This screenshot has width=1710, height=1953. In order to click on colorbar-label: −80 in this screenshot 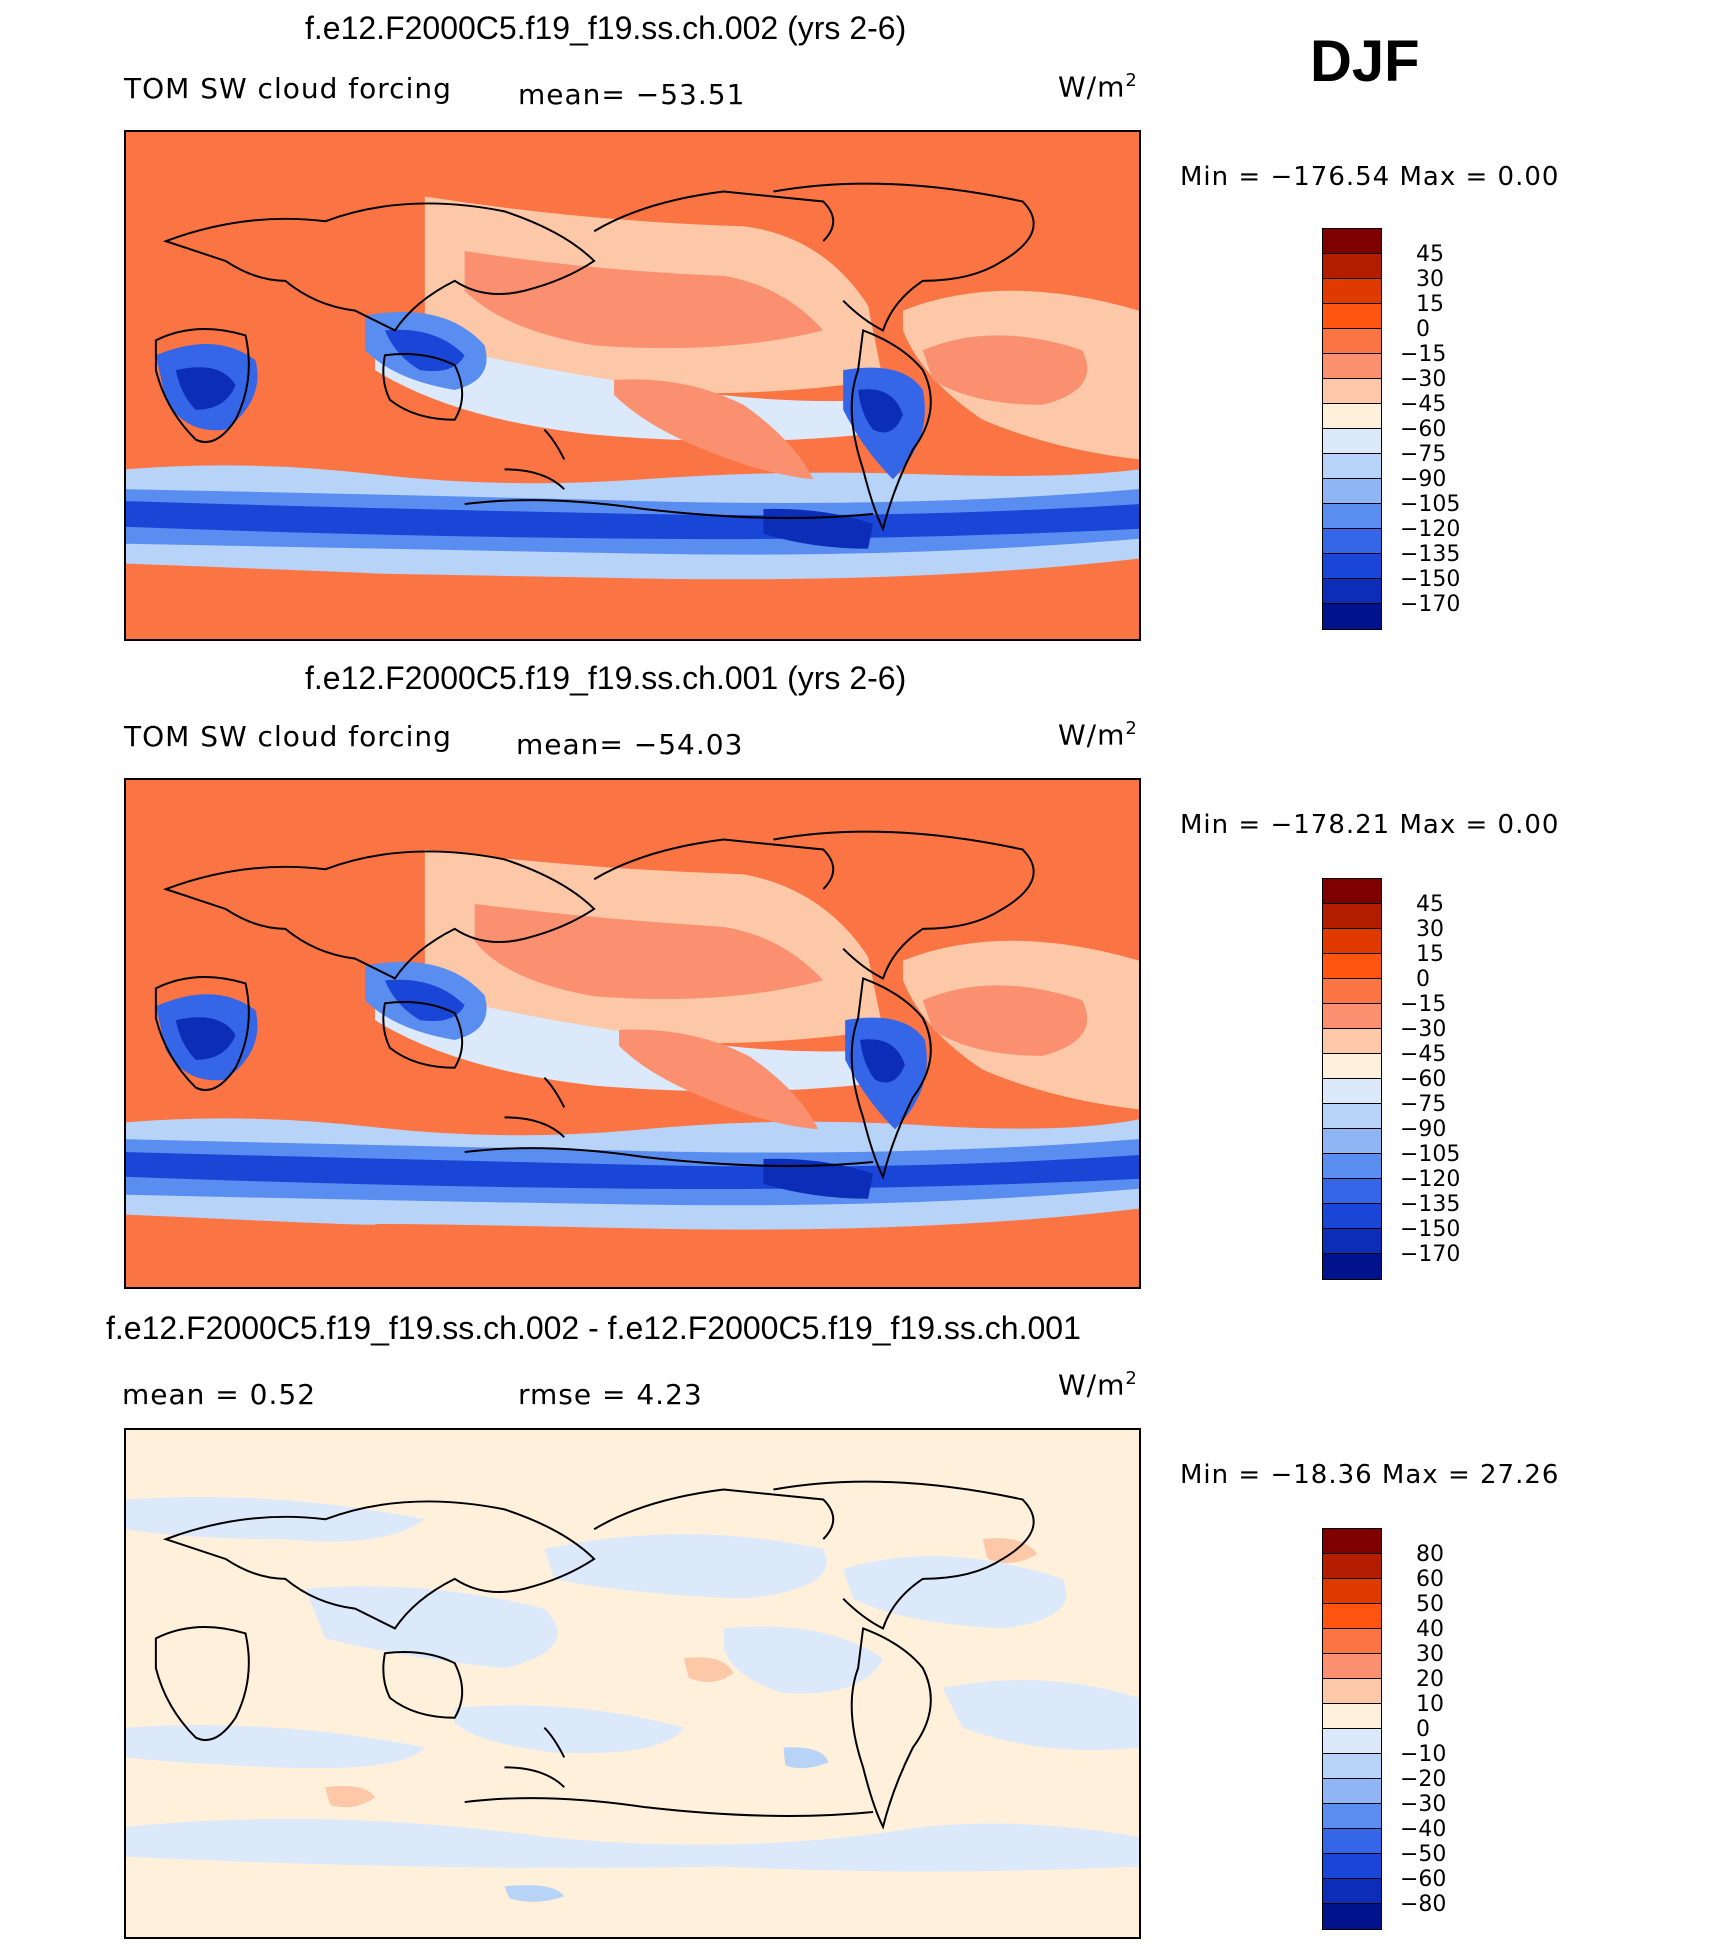, I will do `click(1423, 1904)`.